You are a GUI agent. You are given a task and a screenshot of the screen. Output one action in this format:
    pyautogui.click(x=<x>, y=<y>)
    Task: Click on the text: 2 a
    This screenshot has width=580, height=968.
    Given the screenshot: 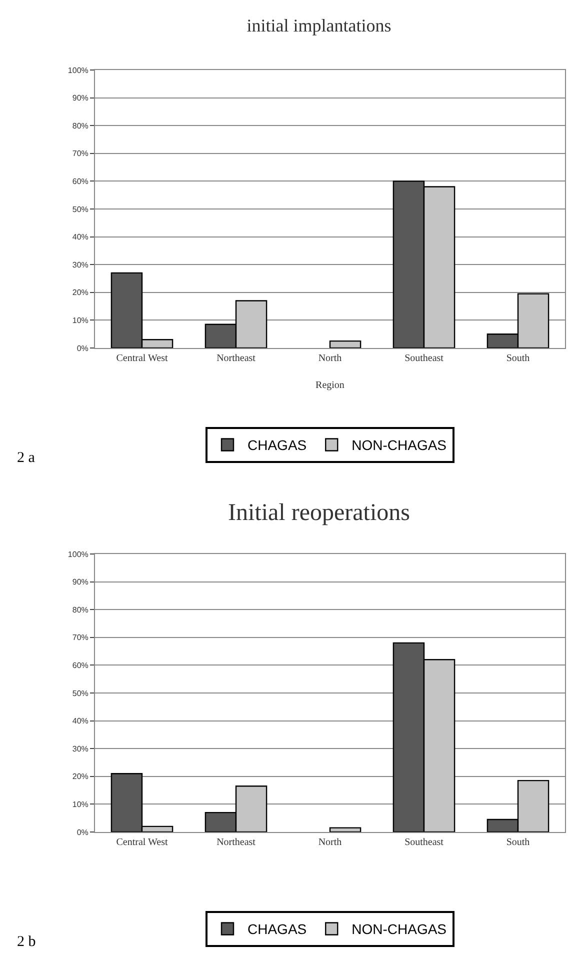 What is the action you would take?
    pyautogui.click(x=26, y=458)
    